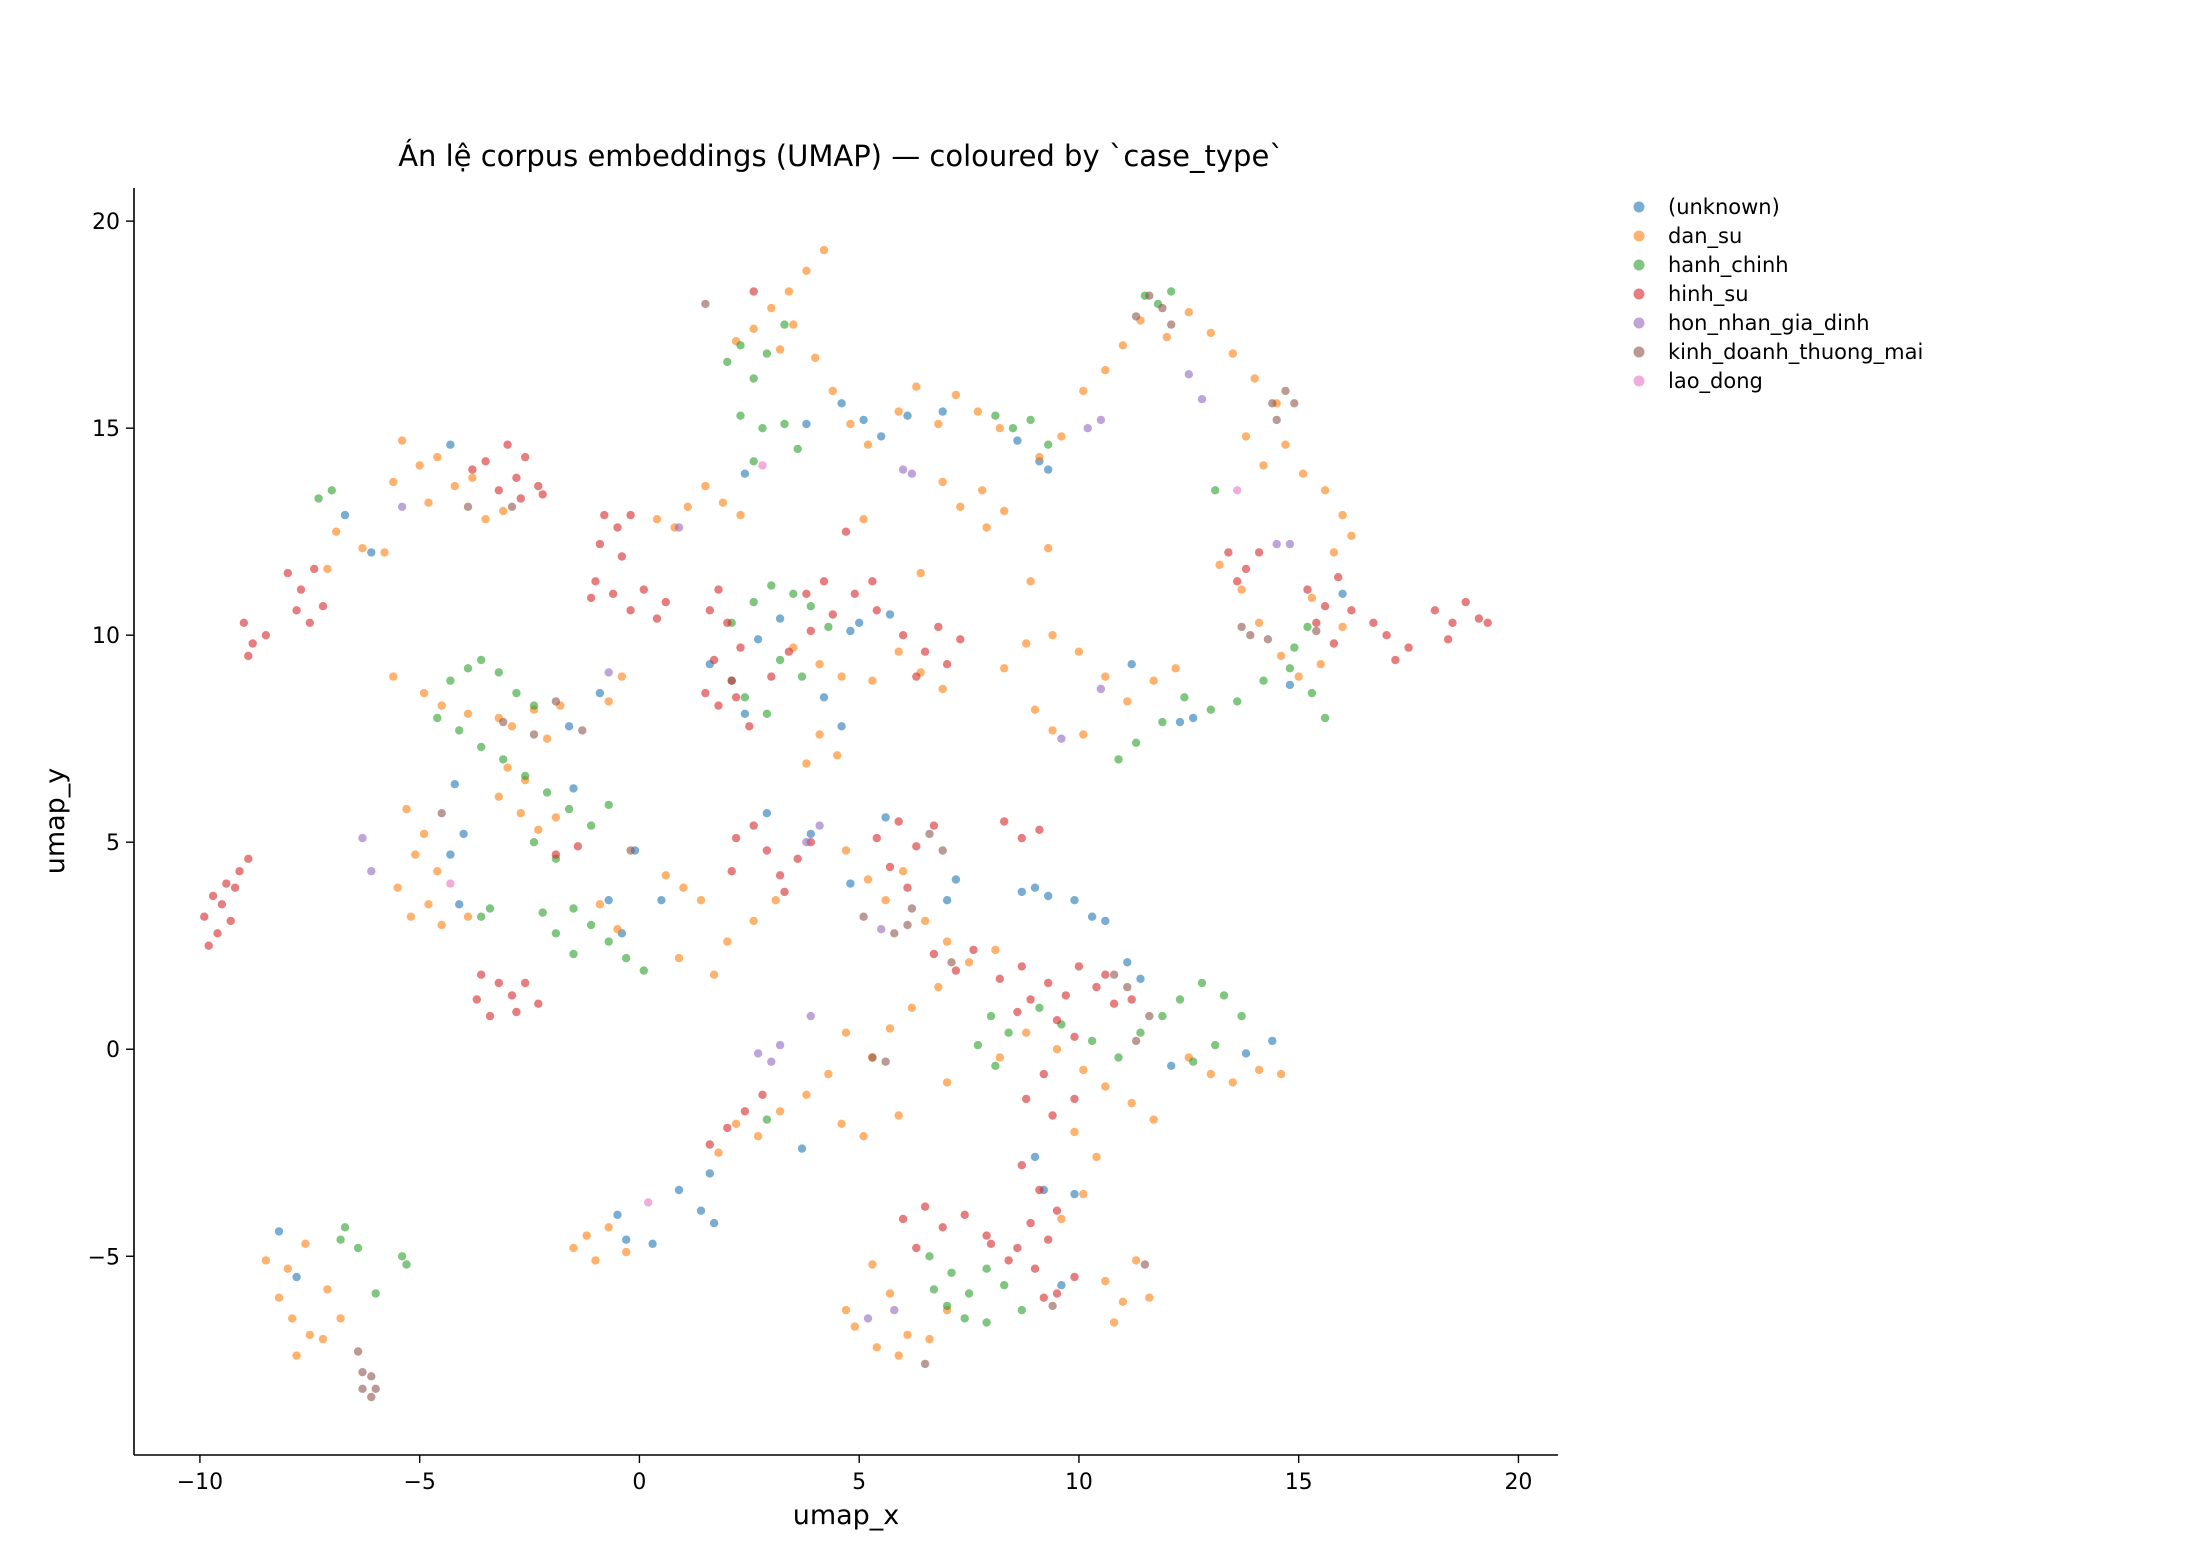 Image resolution: width=2200 pixels, height=1560 pixels. Describe the element at coordinates (1639, 207) in the screenshot. I see `legend-marker` at that location.